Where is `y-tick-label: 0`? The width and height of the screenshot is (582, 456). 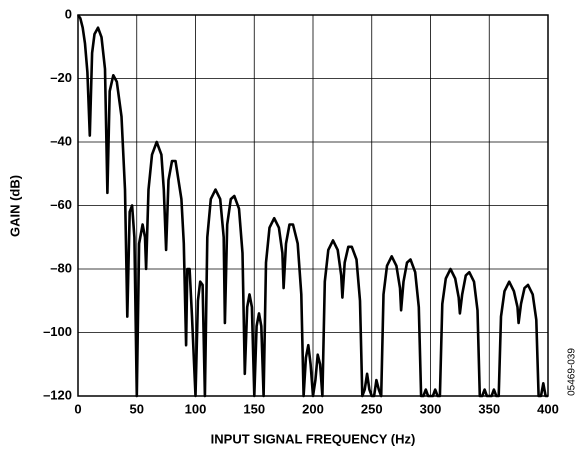
y-tick-label: 0 is located at coordinates (68, 13).